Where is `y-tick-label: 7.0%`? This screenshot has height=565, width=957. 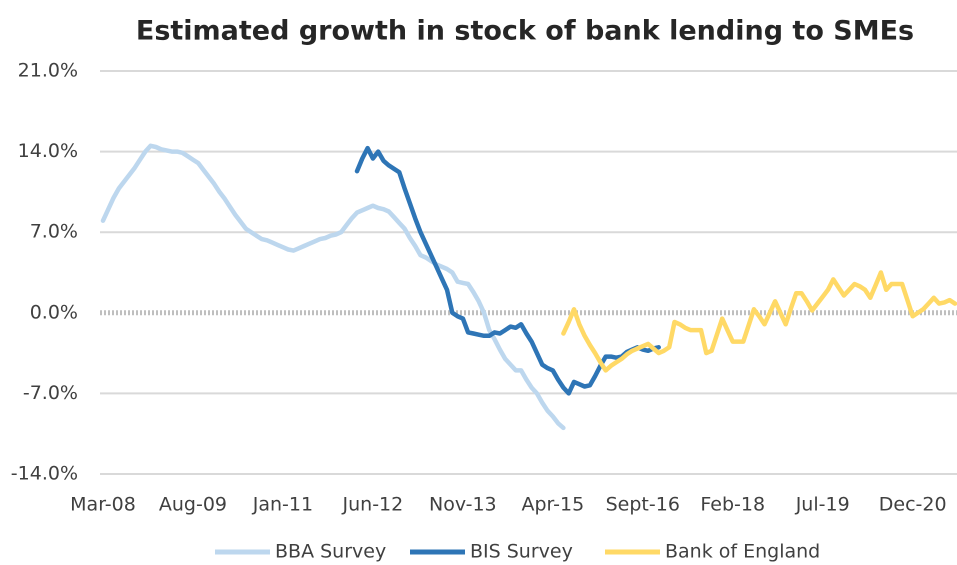
y-tick-label: 7.0% is located at coordinates (54, 232).